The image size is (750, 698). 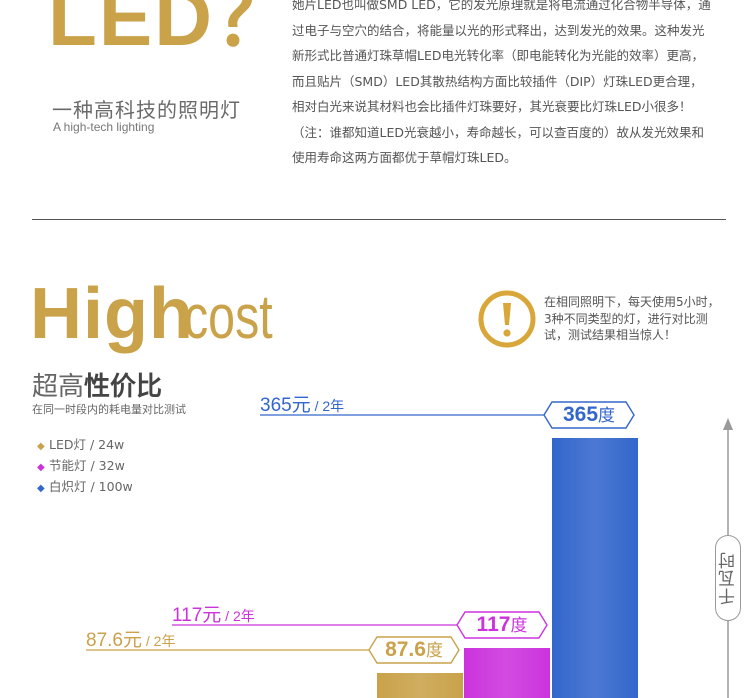 I want to click on section-subtitle: 超高性价比, so click(x=97, y=384).